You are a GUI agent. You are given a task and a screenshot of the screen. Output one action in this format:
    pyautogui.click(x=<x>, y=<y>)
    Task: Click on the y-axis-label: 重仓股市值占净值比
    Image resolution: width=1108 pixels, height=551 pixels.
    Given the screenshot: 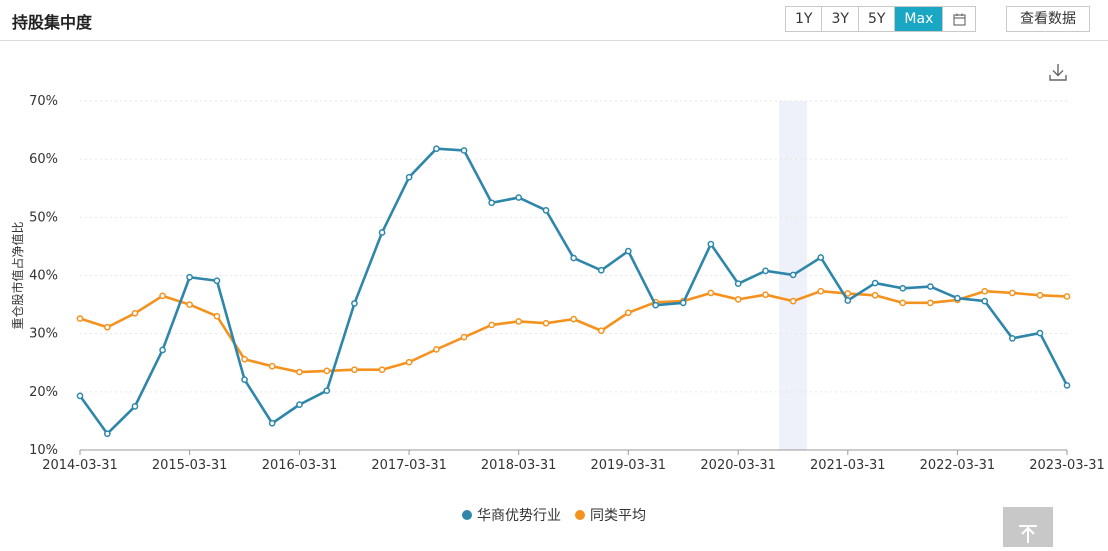 What is the action you would take?
    pyautogui.click(x=17, y=275)
    